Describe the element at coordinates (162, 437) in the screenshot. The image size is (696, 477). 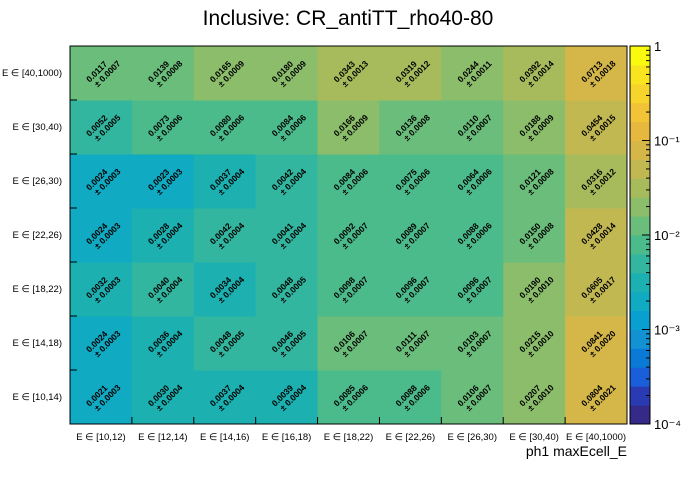
I see `x-tick-label: E ∈ [12,14)` at that location.